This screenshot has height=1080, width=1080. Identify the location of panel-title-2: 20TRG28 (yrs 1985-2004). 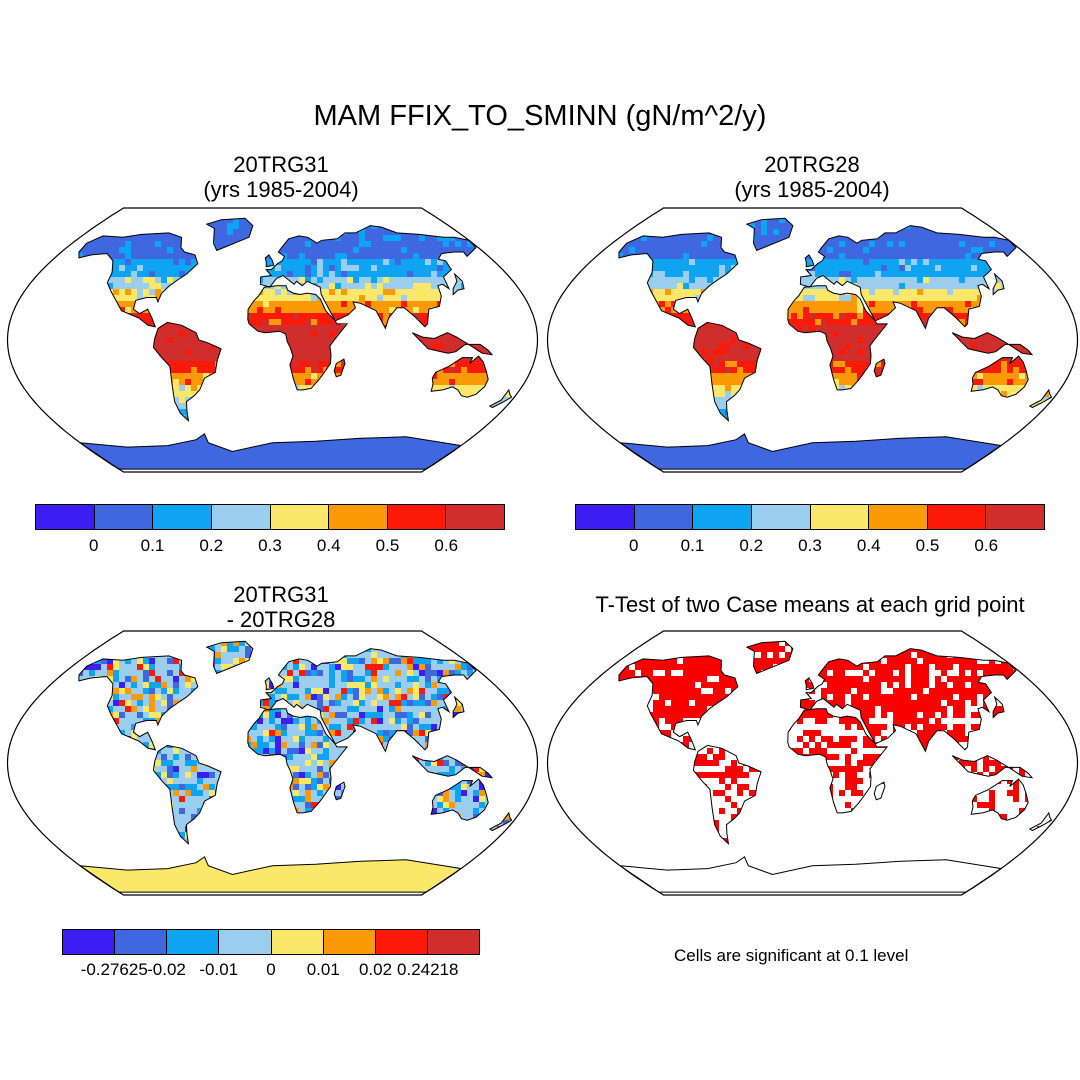
(812, 177).